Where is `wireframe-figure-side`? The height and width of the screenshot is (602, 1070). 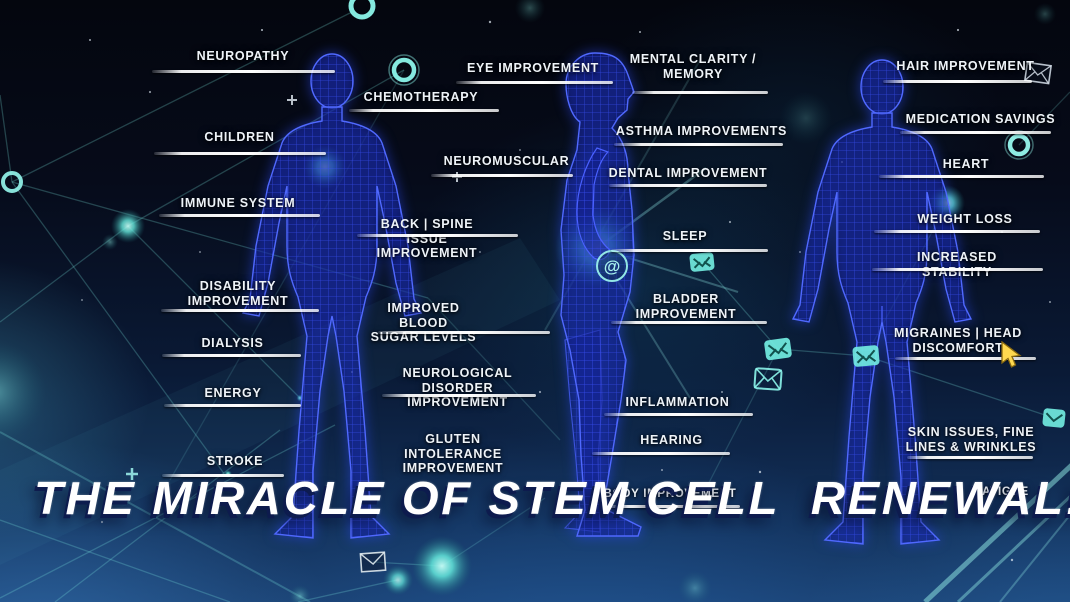 wireframe-figure-side is located at coordinates (601, 294).